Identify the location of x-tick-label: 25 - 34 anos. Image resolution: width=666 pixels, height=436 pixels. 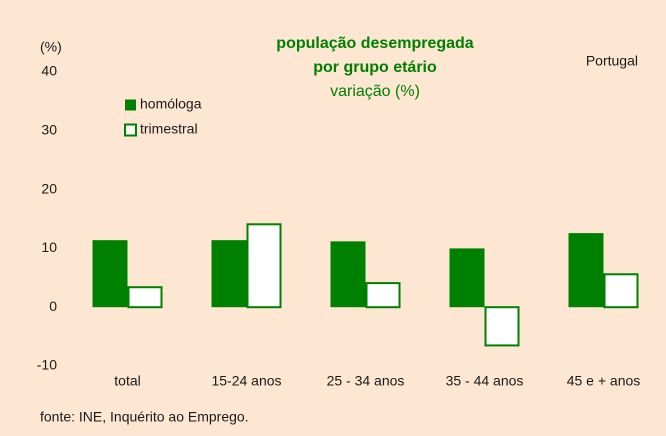
(366, 381).